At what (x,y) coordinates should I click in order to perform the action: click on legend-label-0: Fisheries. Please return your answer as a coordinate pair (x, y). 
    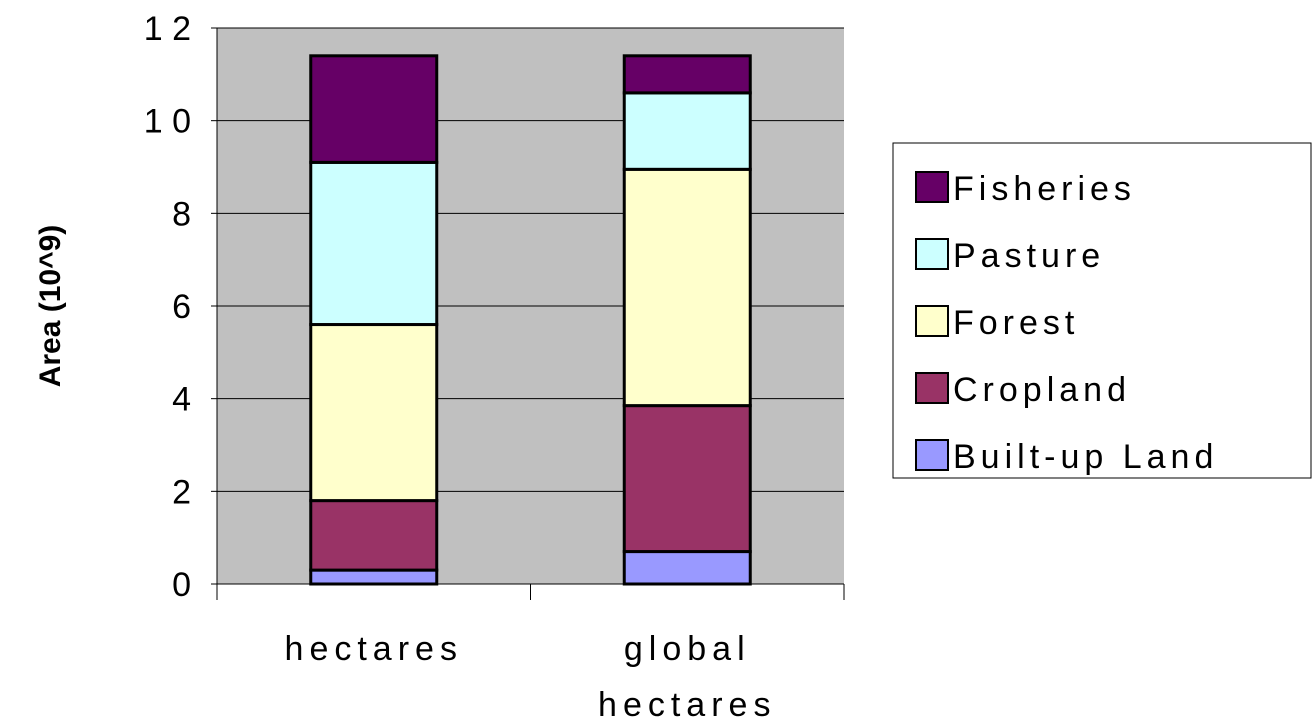
    Looking at the image, I should click on (1044, 189).